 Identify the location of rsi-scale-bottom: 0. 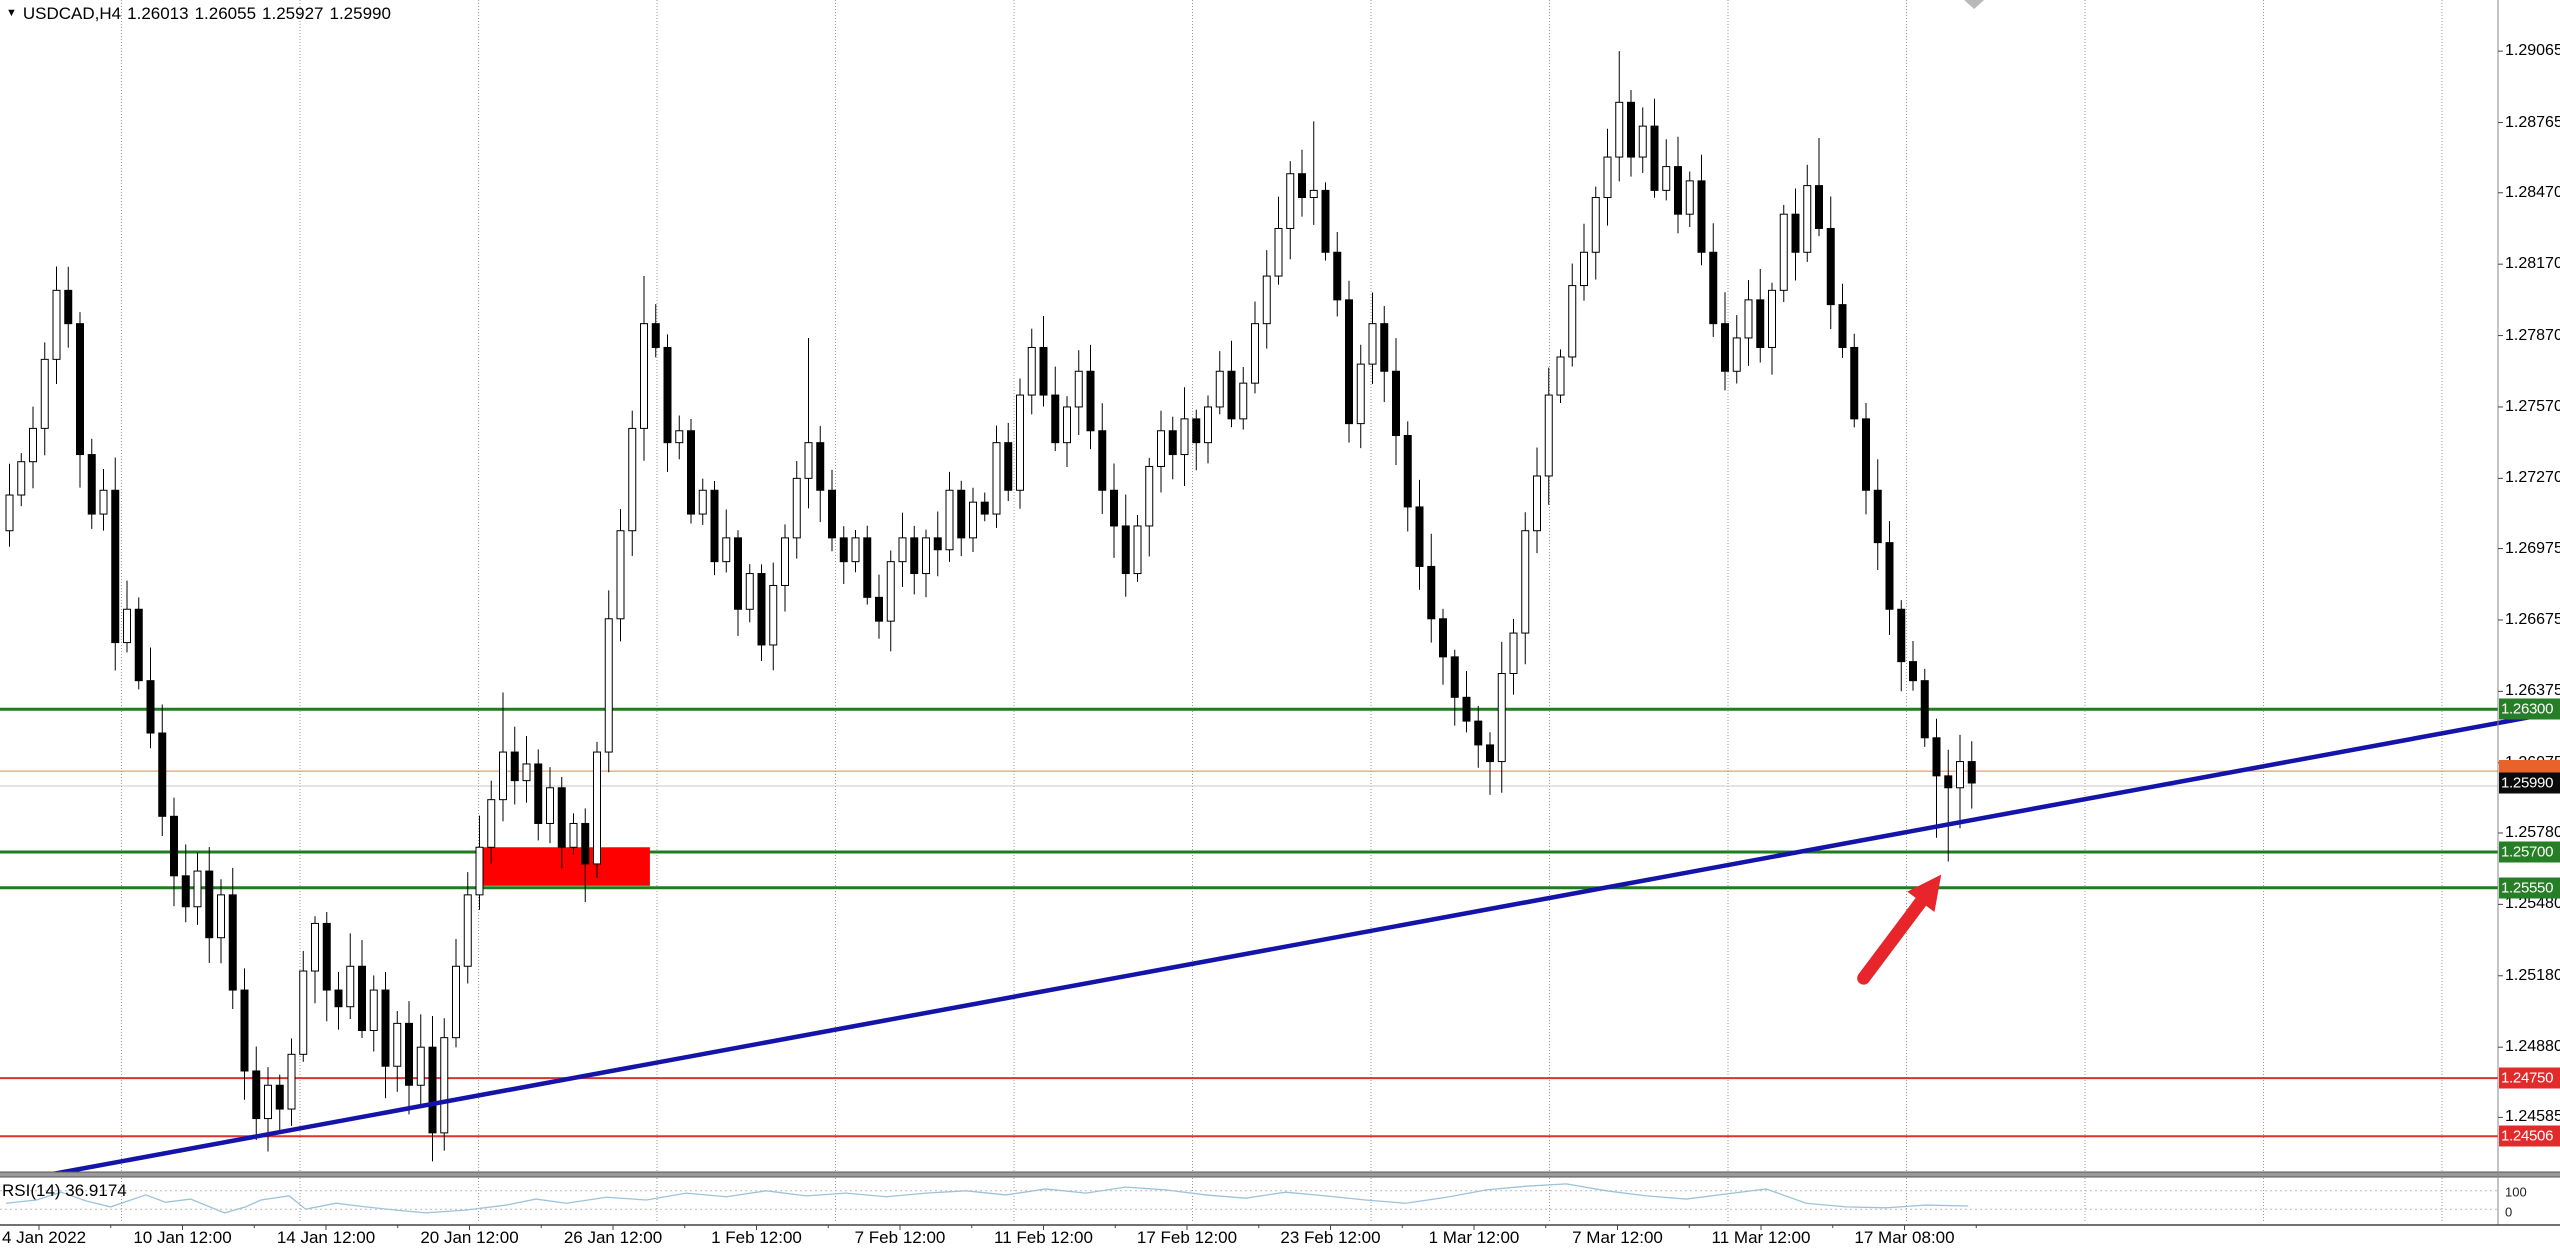
(2509, 1212).